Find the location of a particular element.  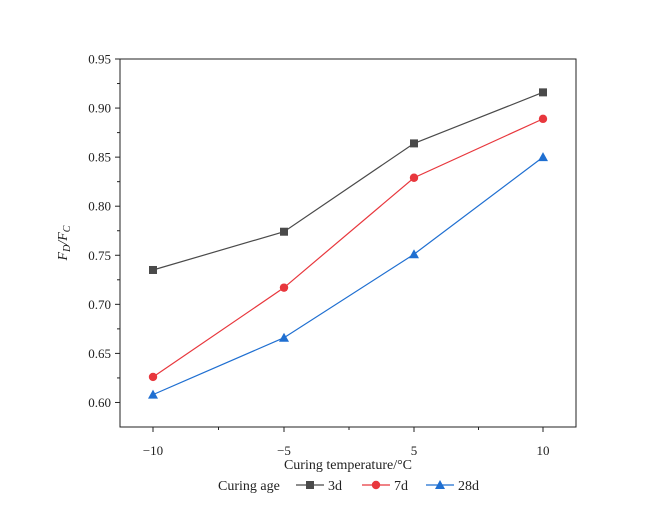

y-tick-label: 0.60 is located at coordinates (99, 402).